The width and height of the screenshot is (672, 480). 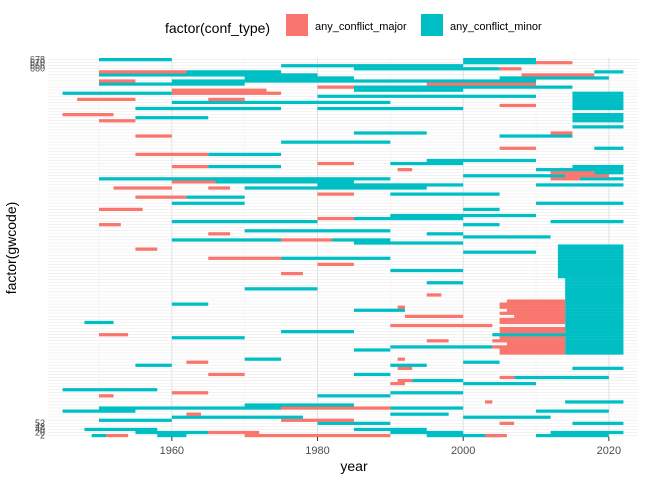 What do you see at coordinates (432, 25) in the screenshot?
I see `legend-key-minor` at bounding box center [432, 25].